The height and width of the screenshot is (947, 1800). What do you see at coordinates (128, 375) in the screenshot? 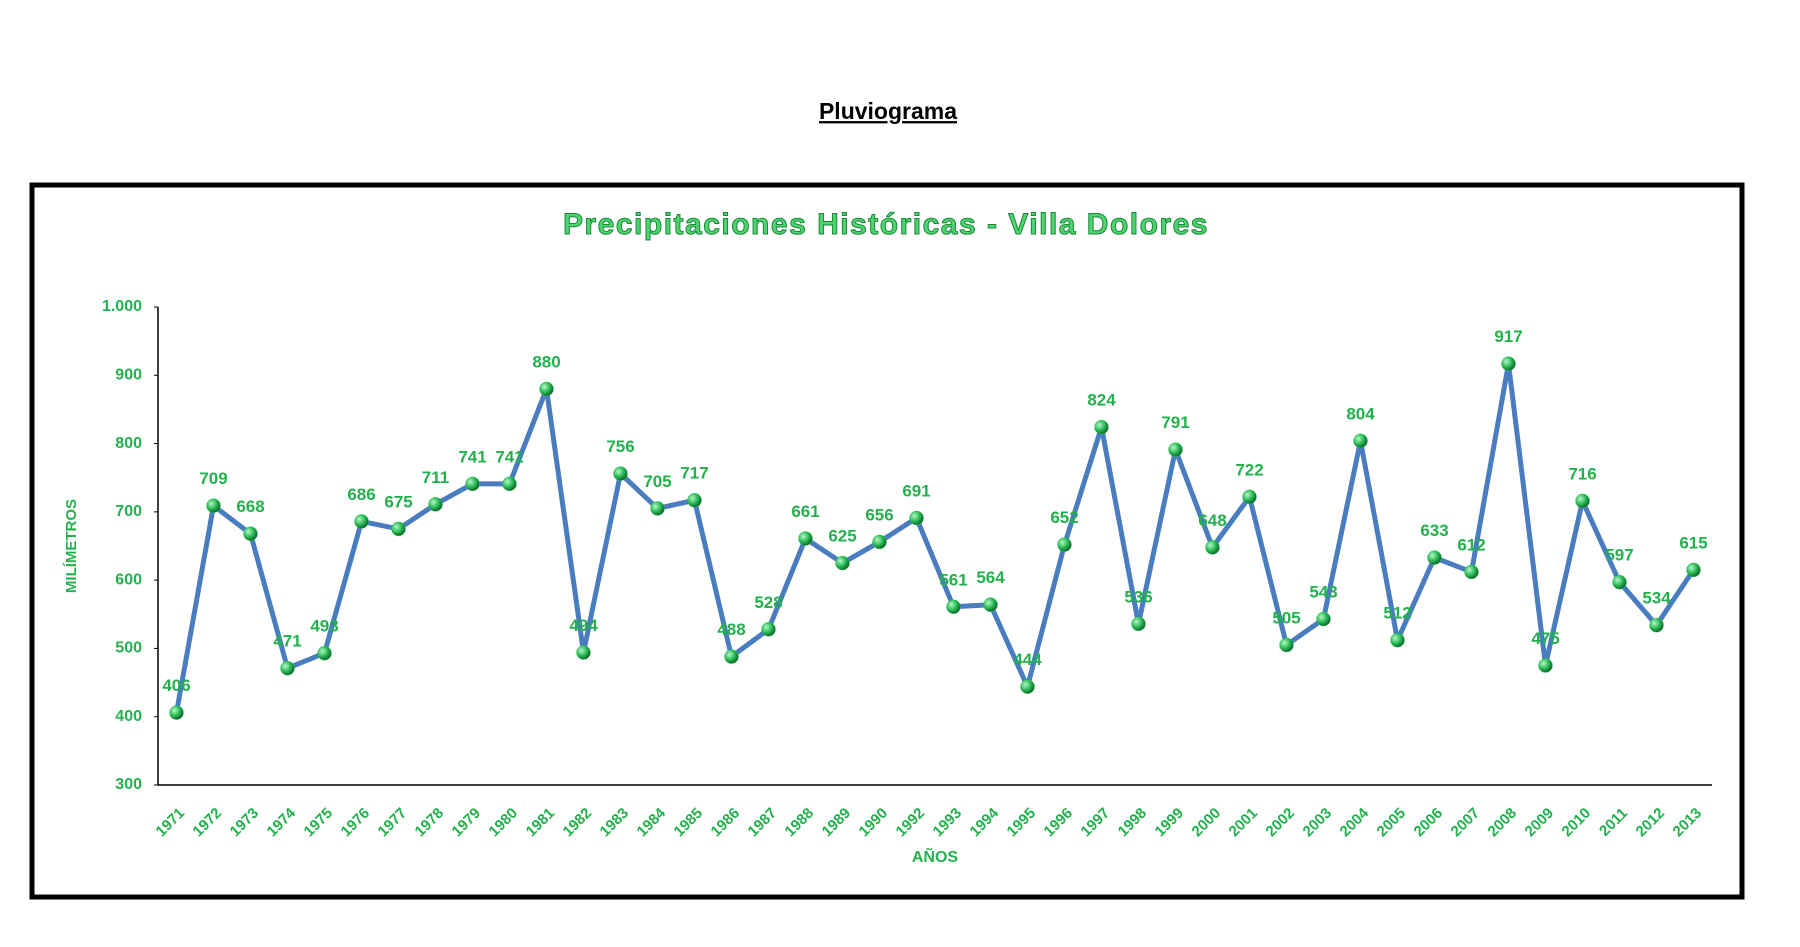
I see `y-tick-label: 900` at bounding box center [128, 375].